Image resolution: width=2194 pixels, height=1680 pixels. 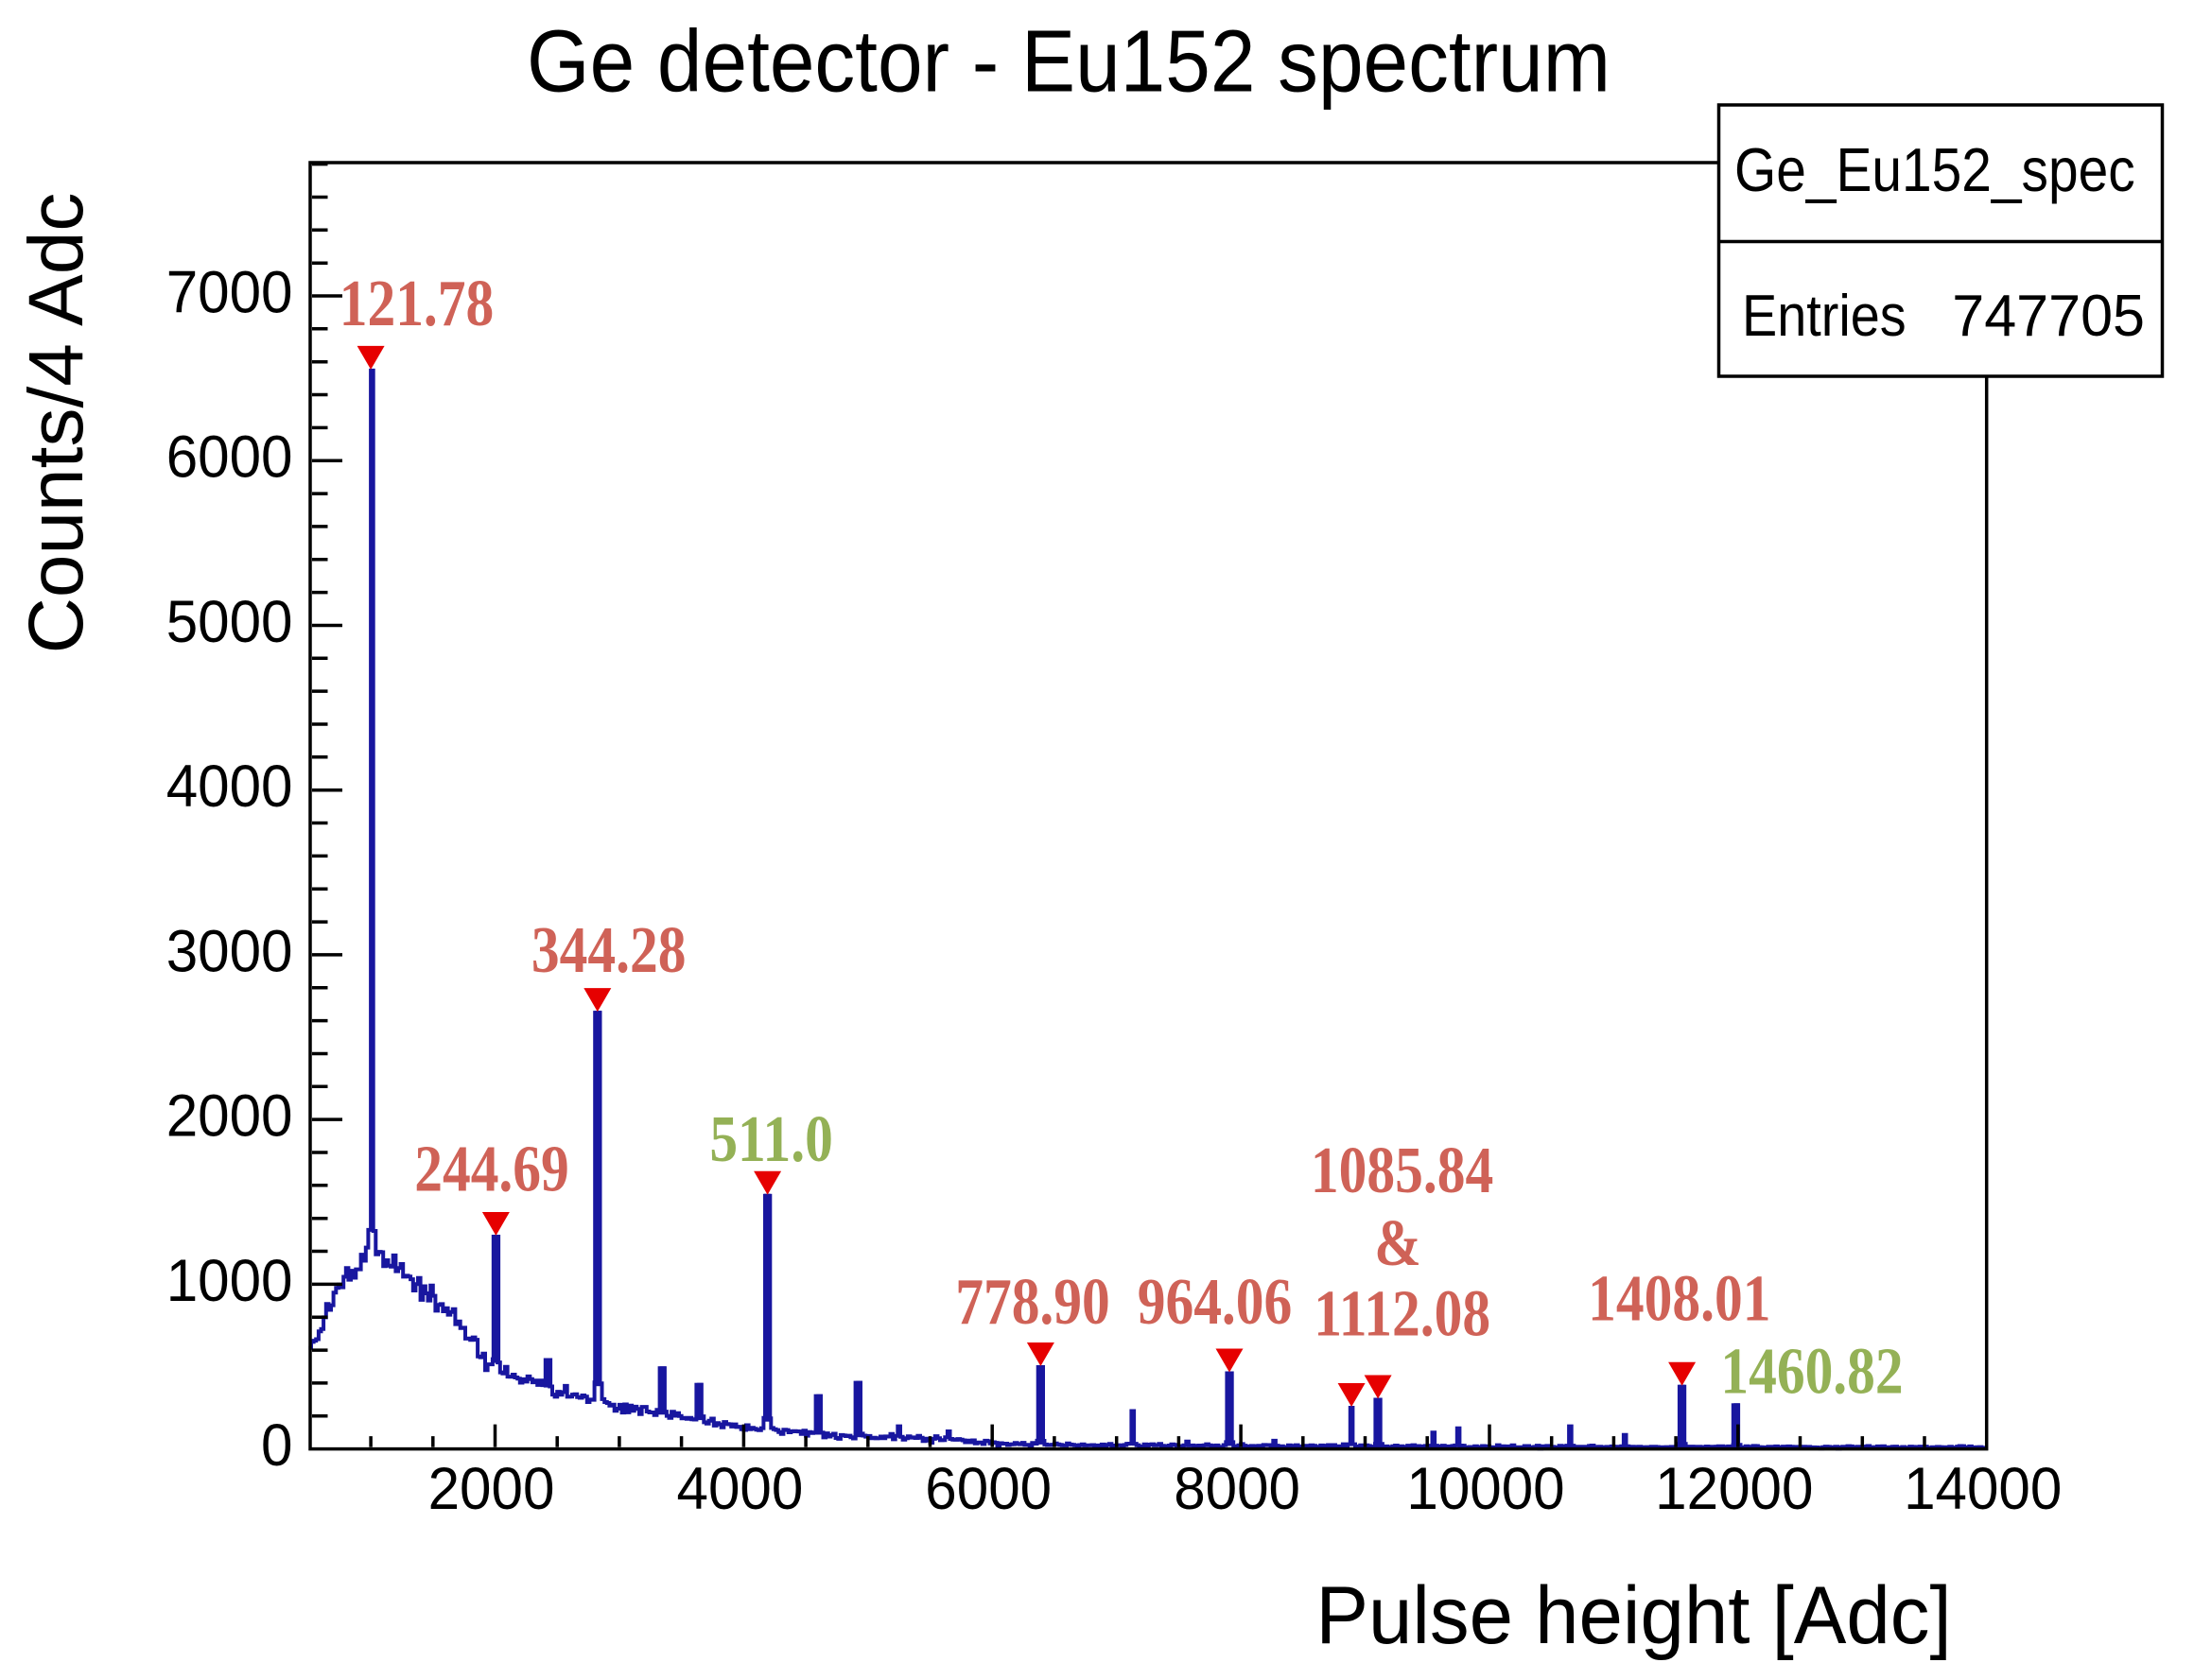 What do you see at coordinates (1633, 1614) in the screenshot?
I see `svg-text: Pulse height [Adc]` at bounding box center [1633, 1614].